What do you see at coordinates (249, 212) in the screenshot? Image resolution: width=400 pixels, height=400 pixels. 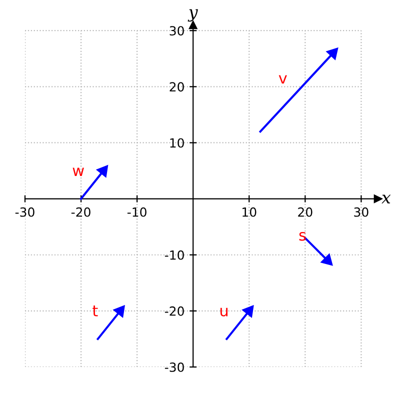 I see `x-tick-label: 10` at bounding box center [249, 212].